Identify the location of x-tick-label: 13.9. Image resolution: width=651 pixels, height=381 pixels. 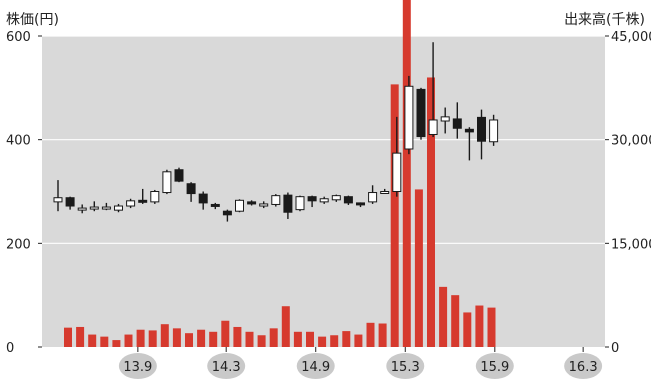
(137, 367).